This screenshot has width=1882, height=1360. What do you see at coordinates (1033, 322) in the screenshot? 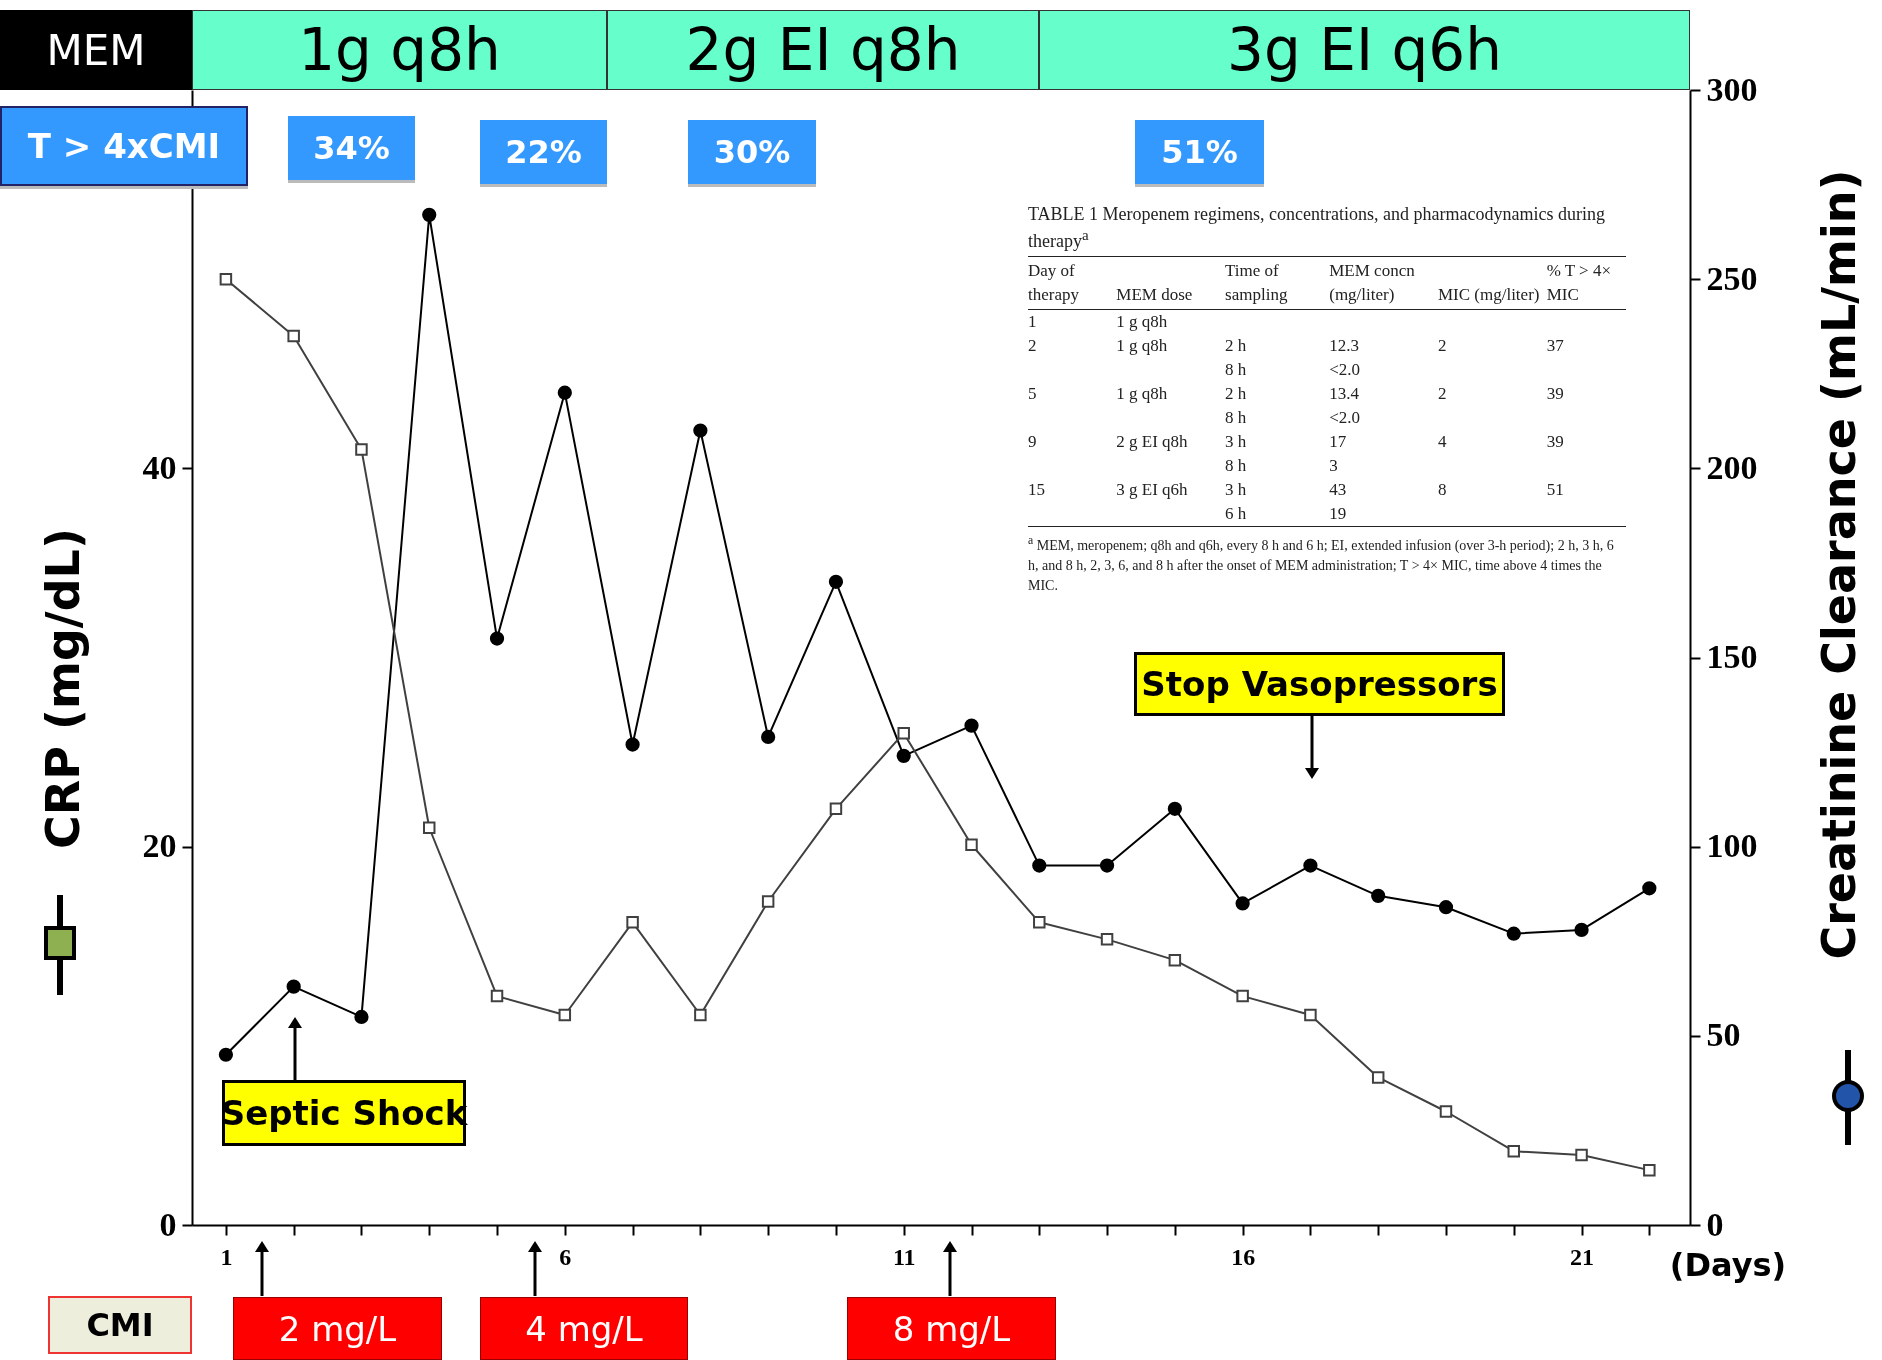
I see `annotation: 1` at bounding box center [1033, 322].